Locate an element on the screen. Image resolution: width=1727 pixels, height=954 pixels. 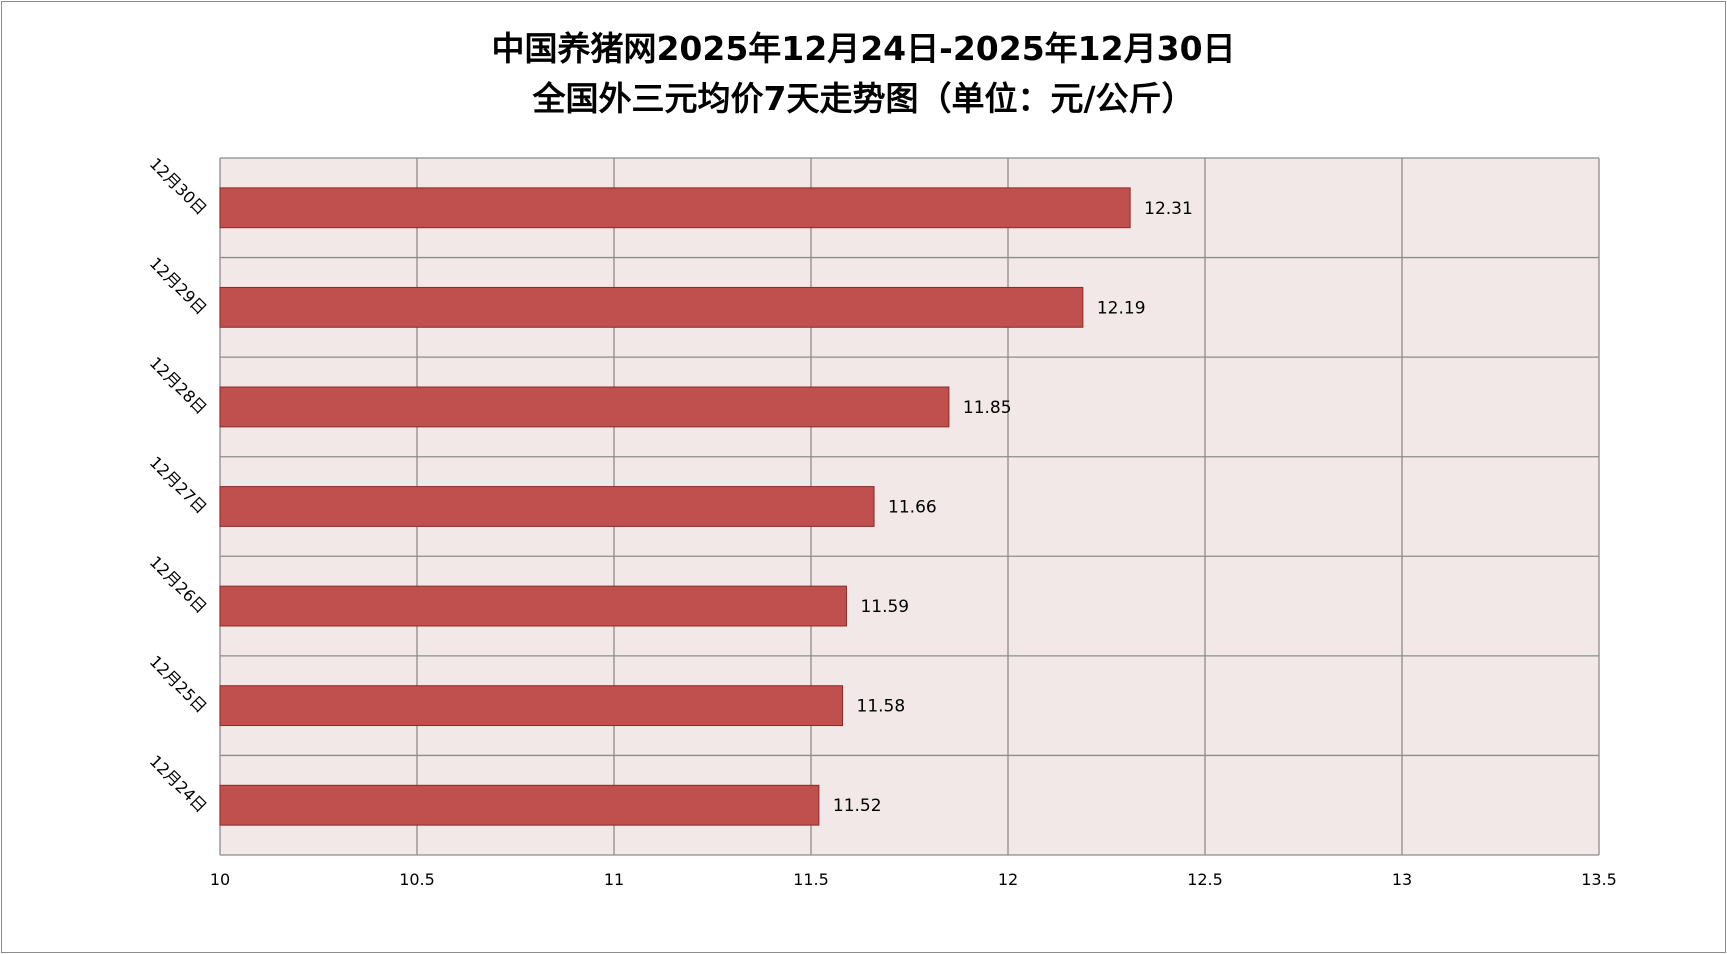
category-label: 12月24日 is located at coordinates (178, 783).